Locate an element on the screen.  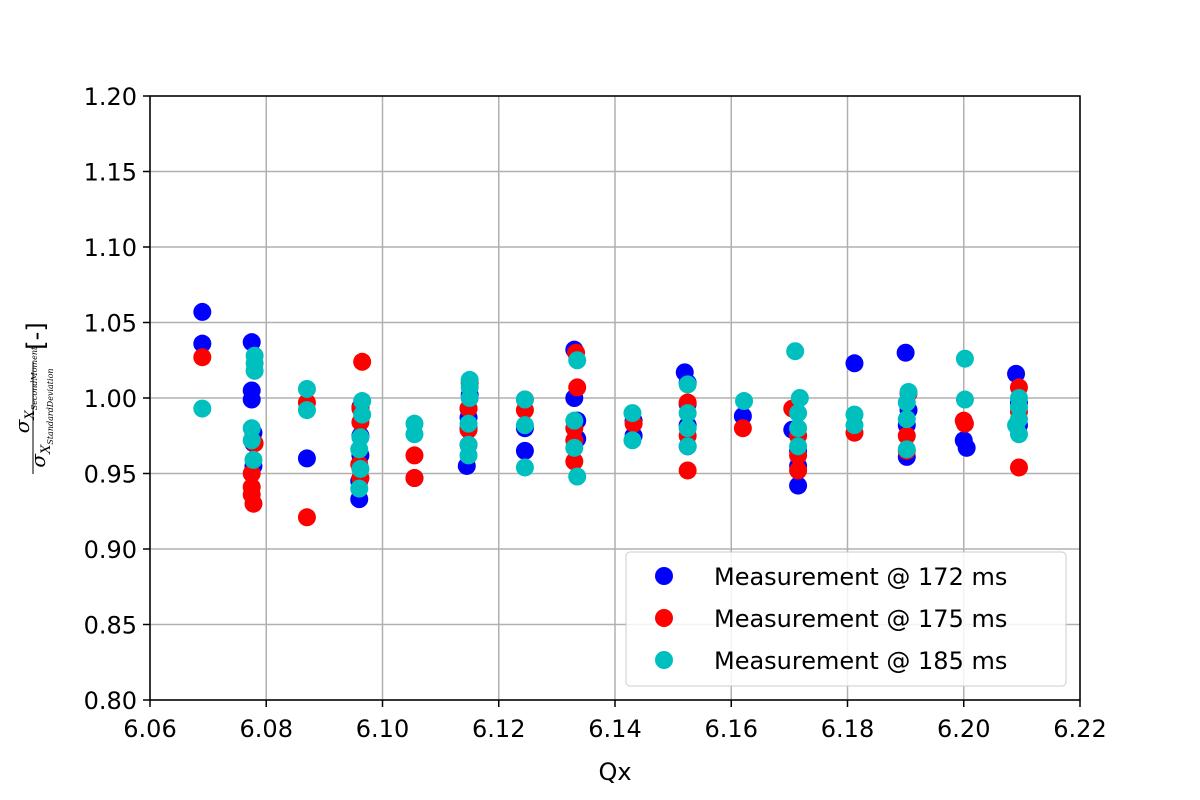
y-label-unit: [-] is located at coordinates (36, 335).